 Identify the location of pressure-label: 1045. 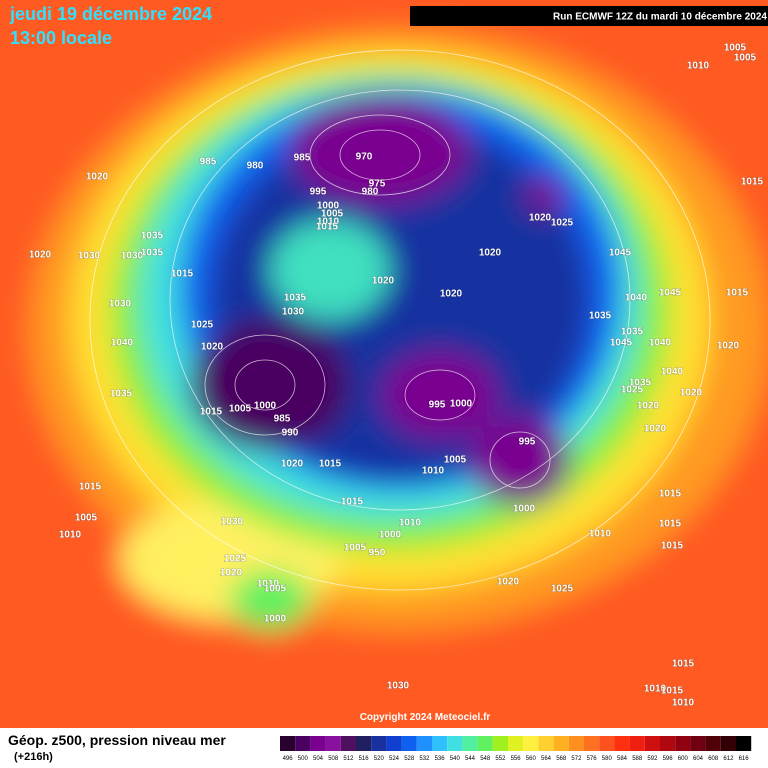
(670, 293).